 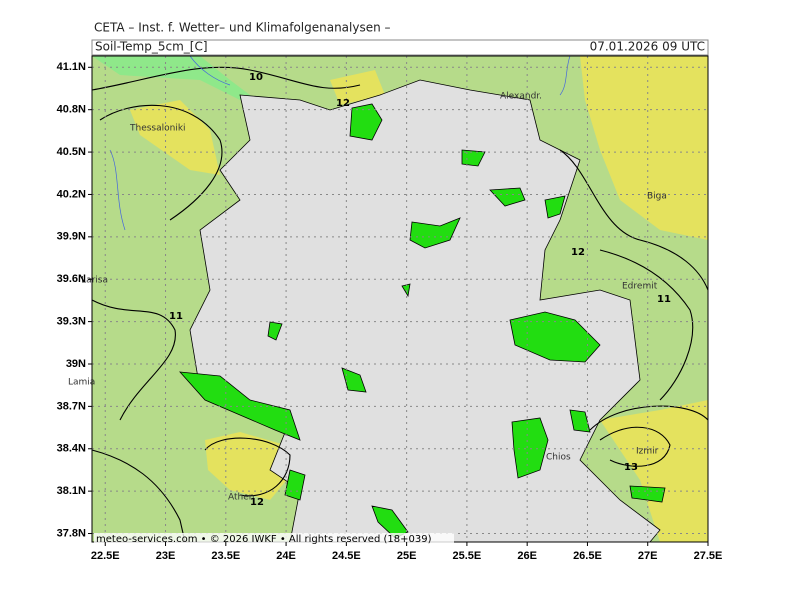 What do you see at coordinates (71, 194) in the screenshot?
I see `lat-tick-label: 40.2N` at bounding box center [71, 194].